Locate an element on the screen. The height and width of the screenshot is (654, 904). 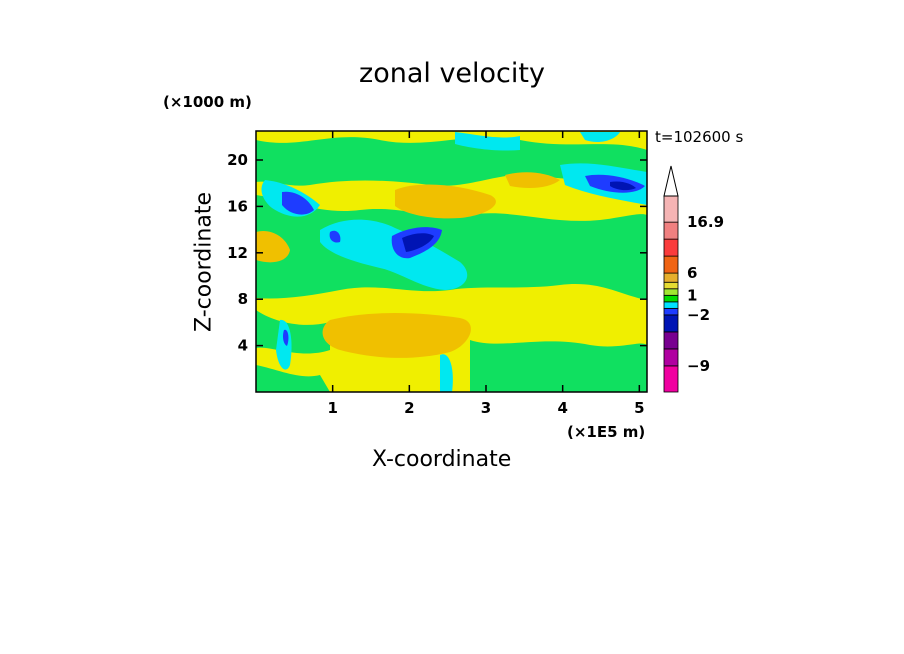
x-tick-label: 2 is located at coordinates (409, 408).